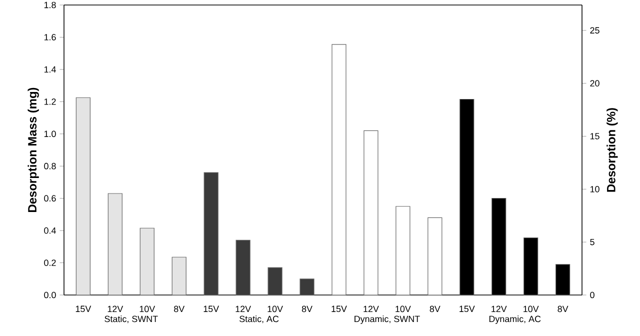 This screenshot has height=336, width=640. I want to click on y-tick-label: 0.6, so click(50, 198).